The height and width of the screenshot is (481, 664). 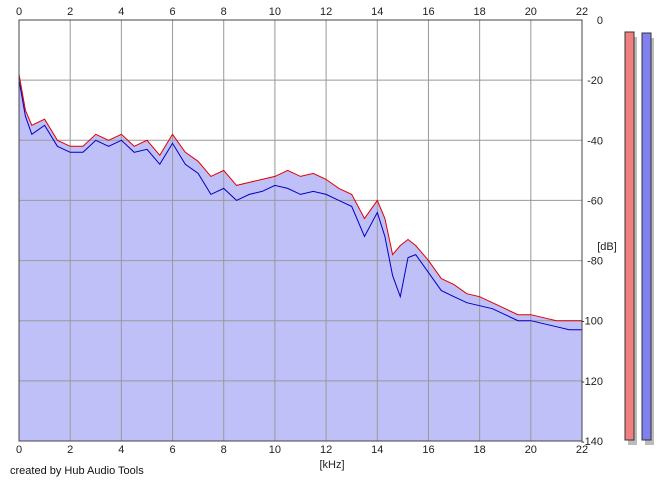 What do you see at coordinates (70, 12) in the screenshot?
I see `x-tick-label-top: 2` at bounding box center [70, 12].